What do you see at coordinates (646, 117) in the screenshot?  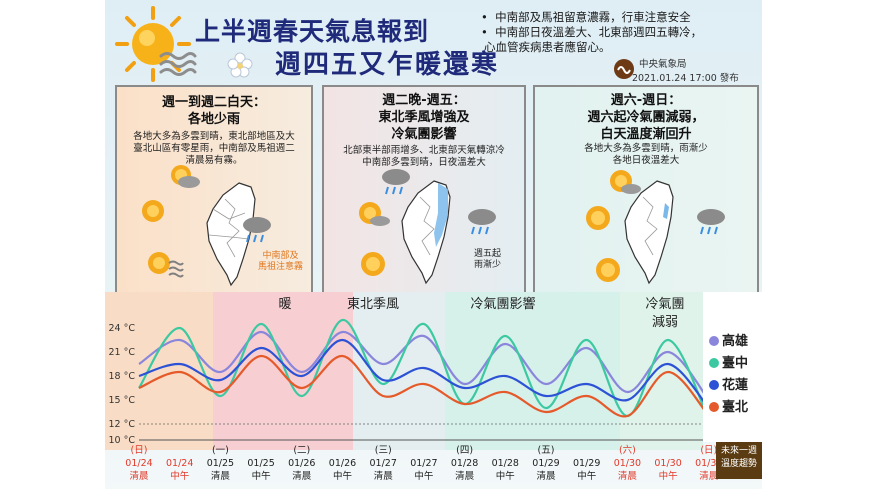 I see `panel-title: 週六-週日： 週六起冷氣團減弱， 白天溫度漸回升` at bounding box center [646, 117].